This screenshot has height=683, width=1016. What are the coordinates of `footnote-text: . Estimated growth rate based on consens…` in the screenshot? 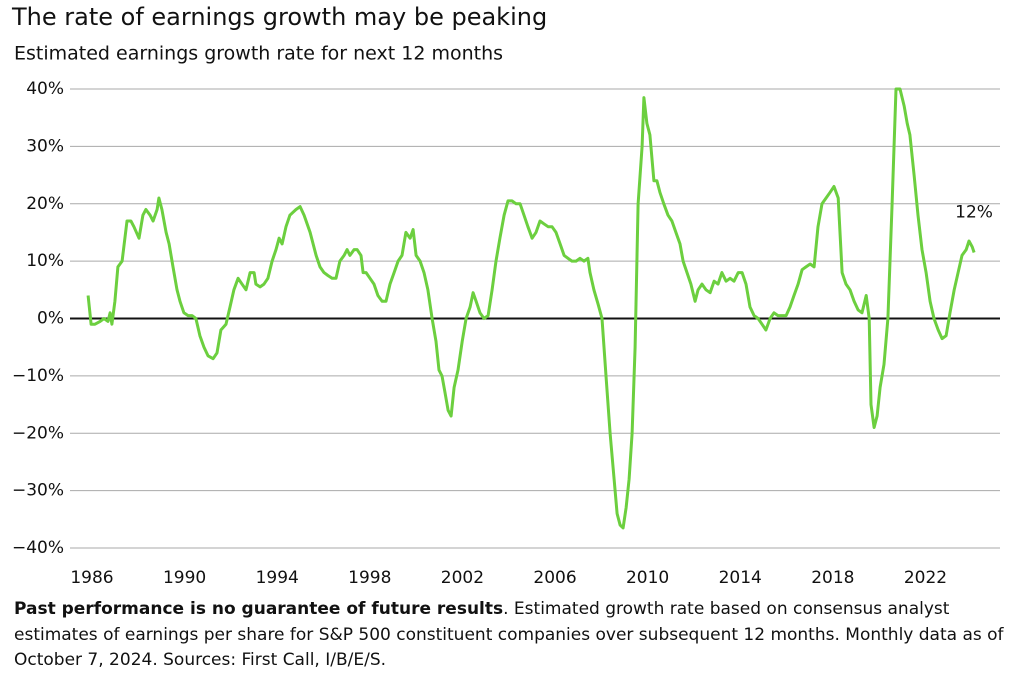 It's located at (509, 634).